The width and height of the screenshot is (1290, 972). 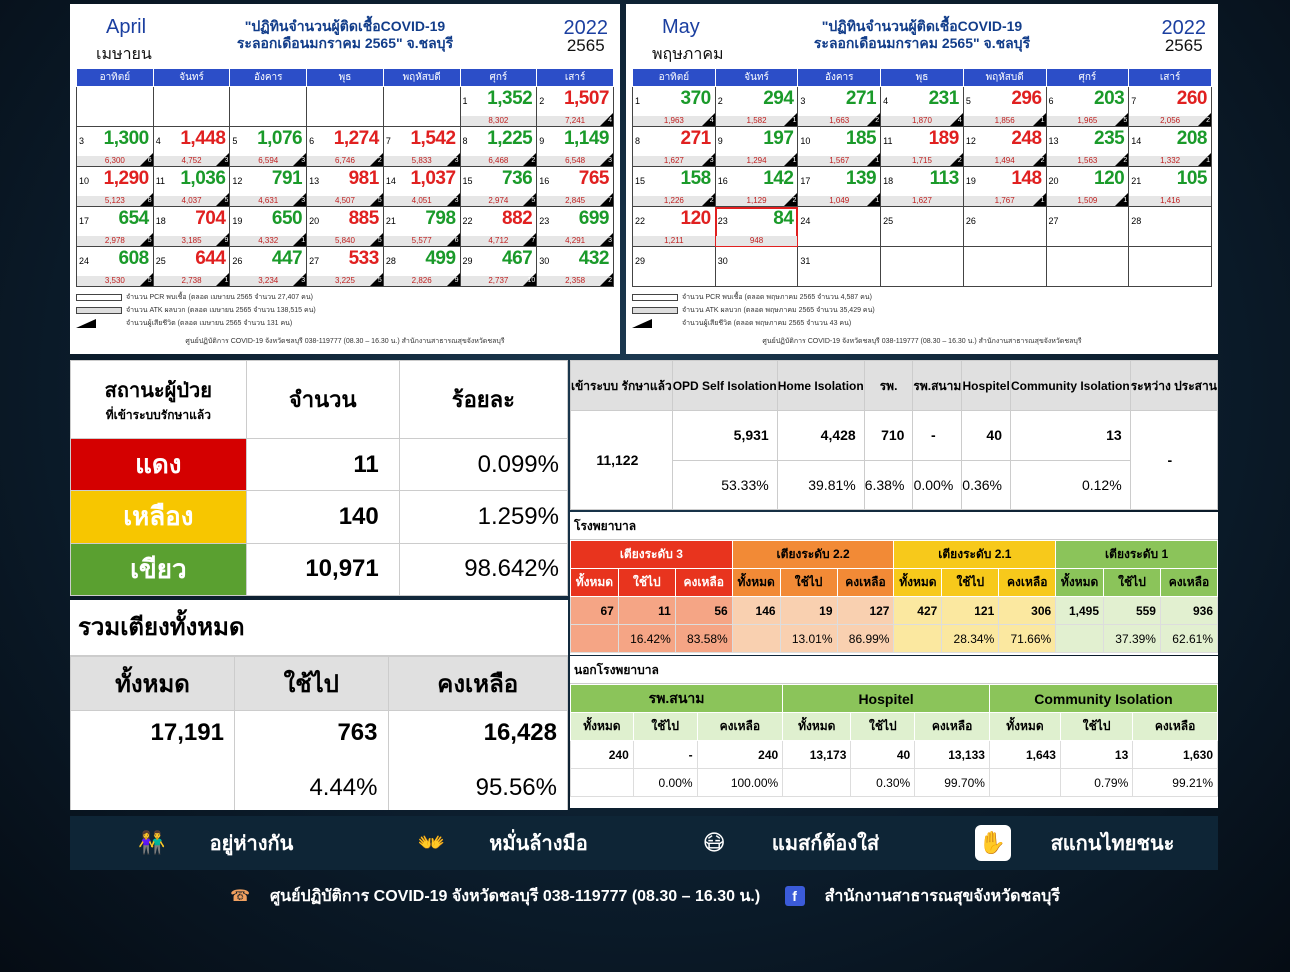 What do you see at coordinates (146, 159) in the screenshot?
I see `death-marker: 6` at bounding box center [146, 159].